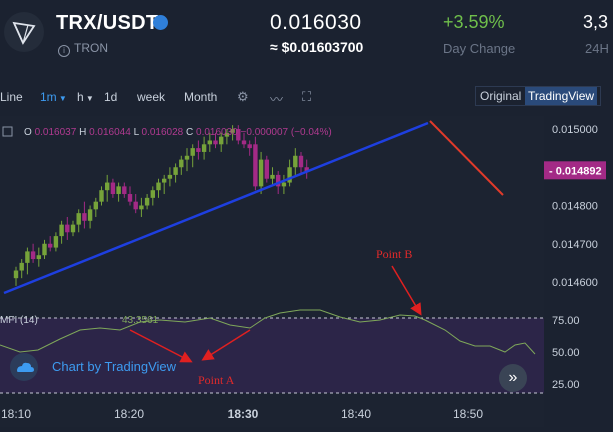  Describe the element at coordinates (575, 245) in the screenshot. I see `price-tick-label: 0.014700` at that location.